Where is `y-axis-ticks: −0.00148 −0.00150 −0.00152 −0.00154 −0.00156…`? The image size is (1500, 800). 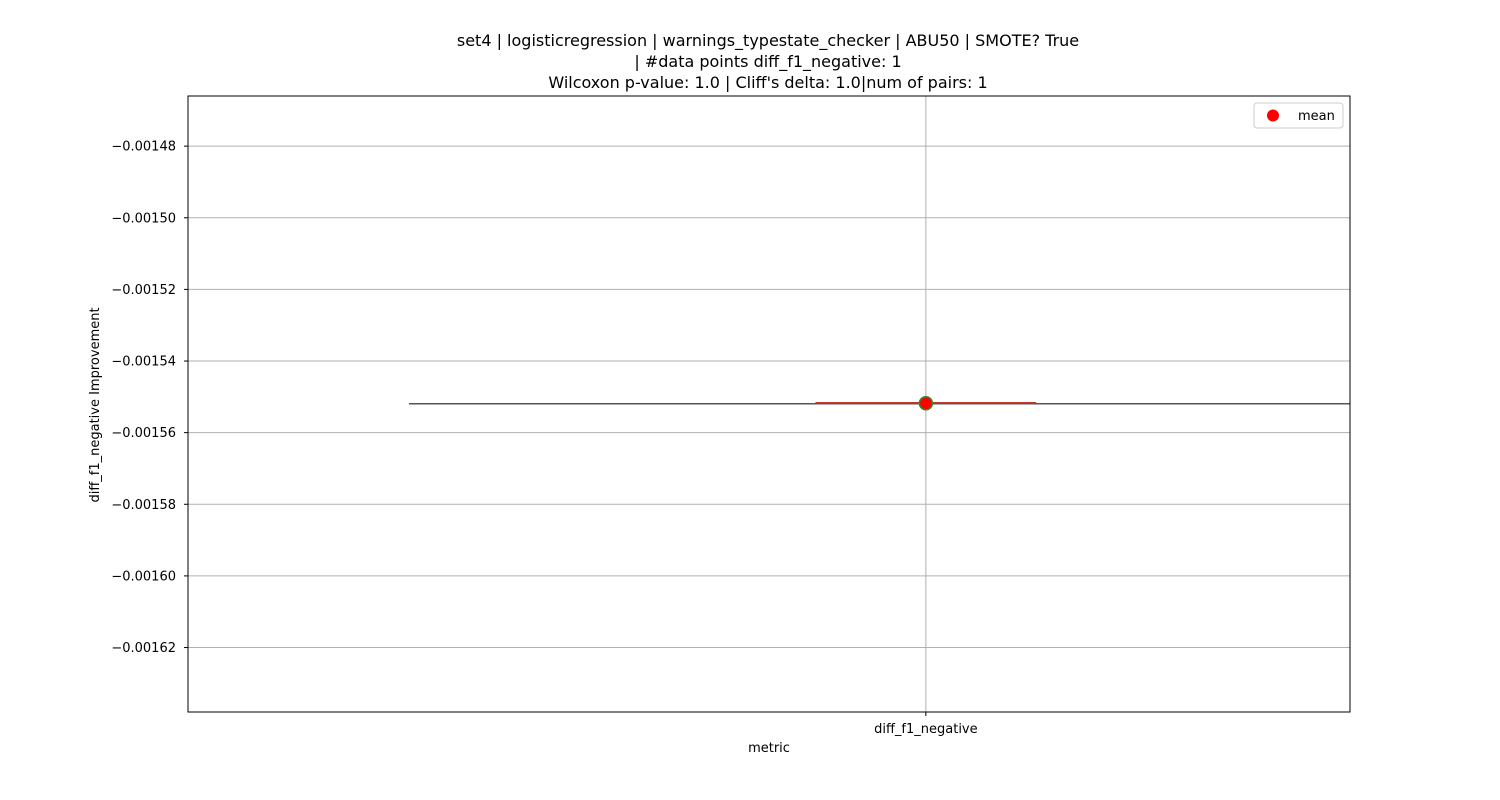 y-axis-ticks: −0.00148 −0.00150 −0.00152 −0.00154 −0.00156… is located at coordinates (149, 398).